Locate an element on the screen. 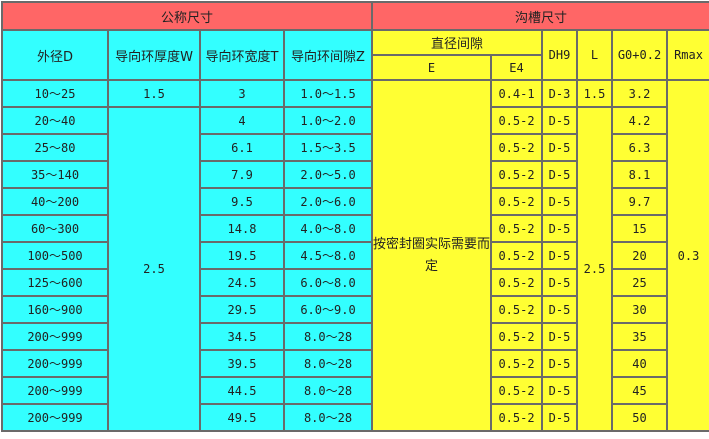 This screenshot has height=439, width=709. table-row: 100～500 19.5 4.5～8.0 0.5-2 D-5 20 is located at coordinates (355, 255).